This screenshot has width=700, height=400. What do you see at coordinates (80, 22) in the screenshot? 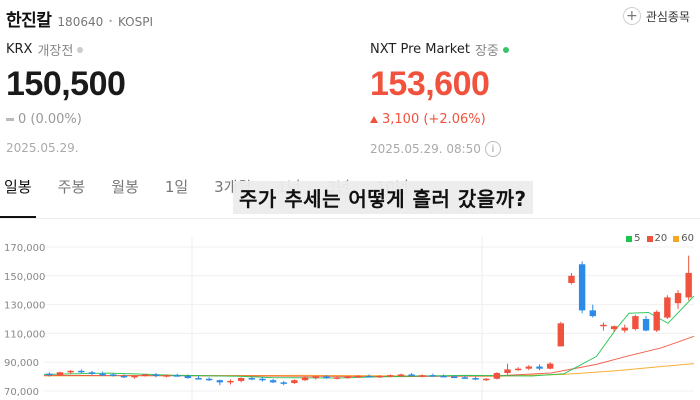
I see `stock-code: 180640` at bounding box center [80, 22].